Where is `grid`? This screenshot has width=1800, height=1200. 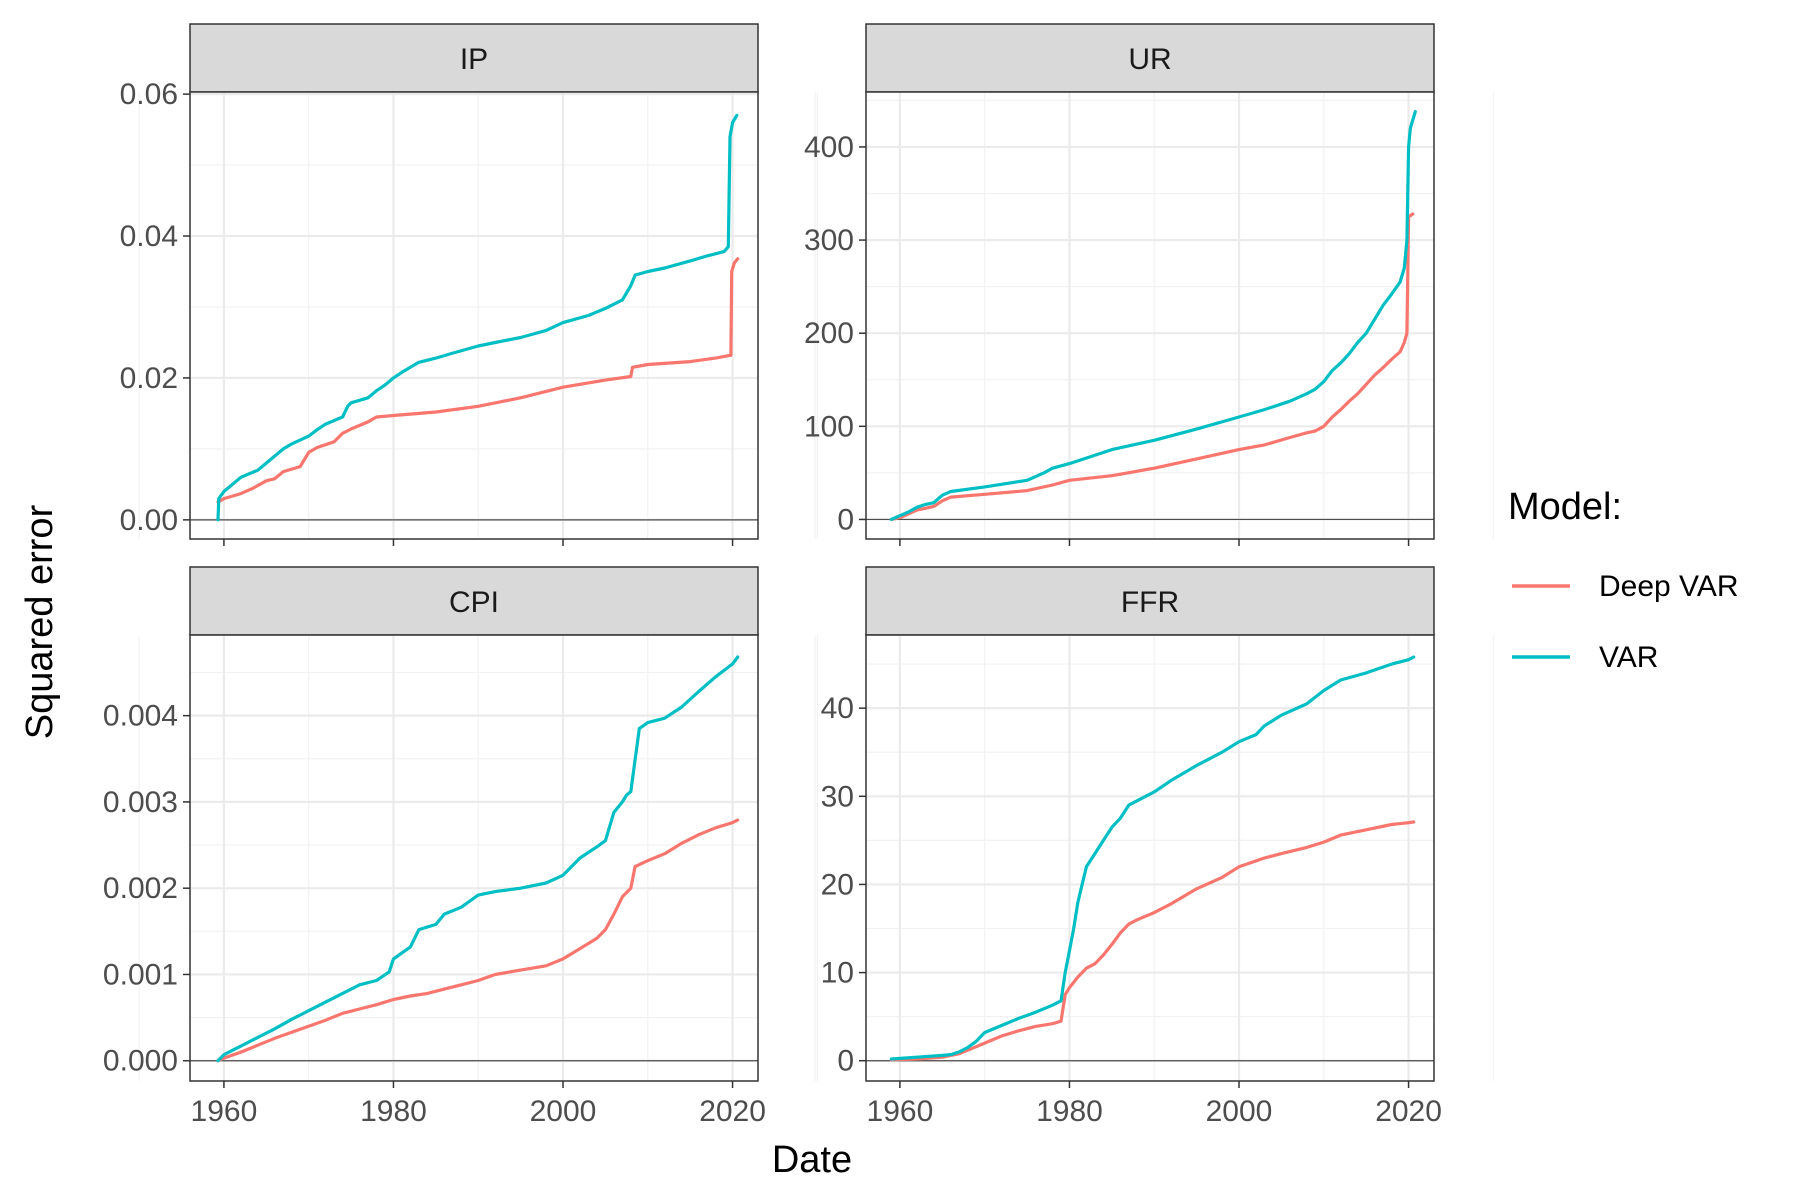 grid is located at coordinates (1154, 858).